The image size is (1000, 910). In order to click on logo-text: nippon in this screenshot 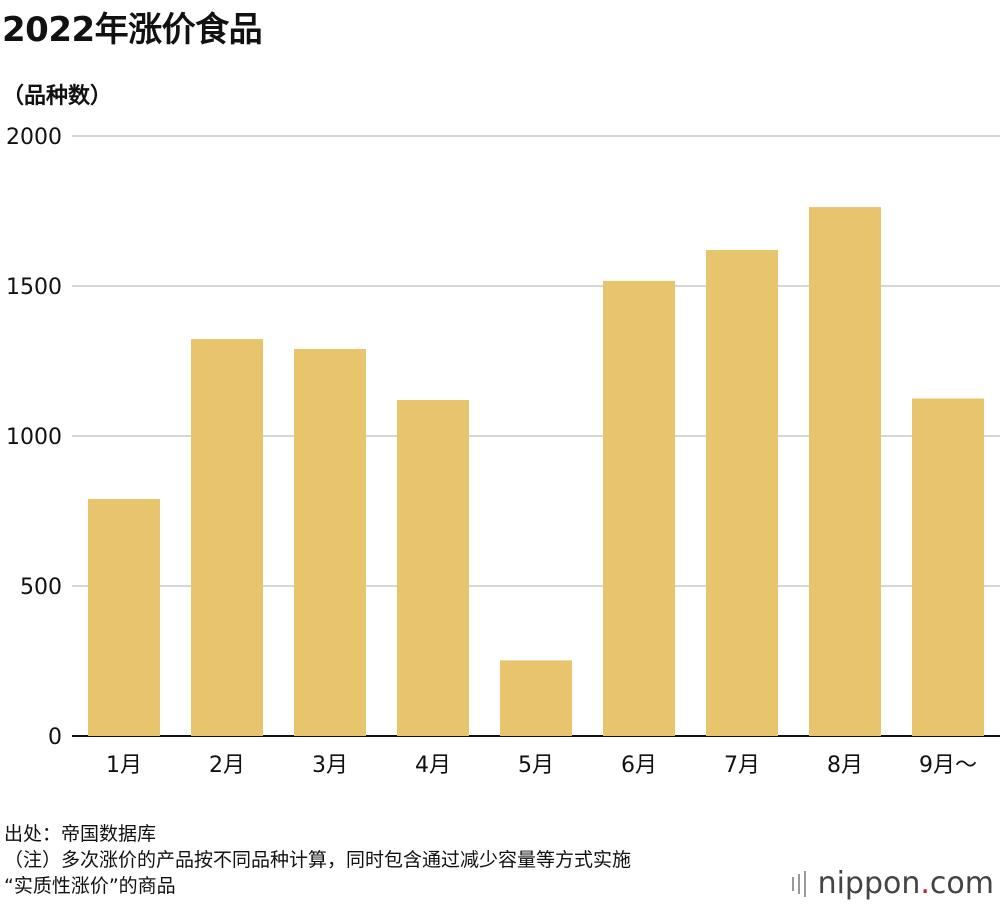, I will do `click(869, 883)`.